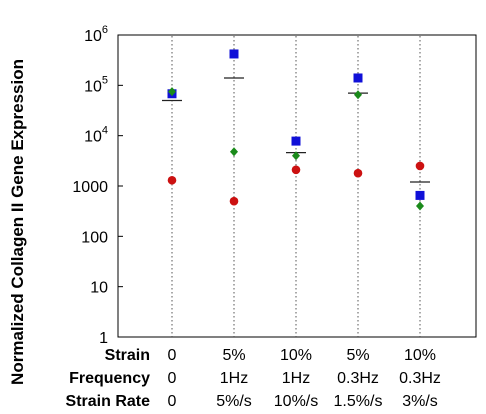  Describe the element at coordinates (105, 80) in the screenshot. I see `y-tick-label-exponent: 5` at that location.